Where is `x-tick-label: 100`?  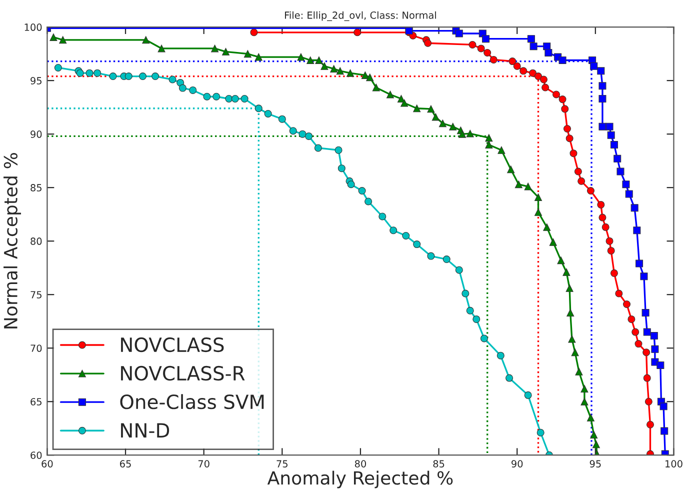
x-tick-label: 100 is located at coordinates (674, 464).